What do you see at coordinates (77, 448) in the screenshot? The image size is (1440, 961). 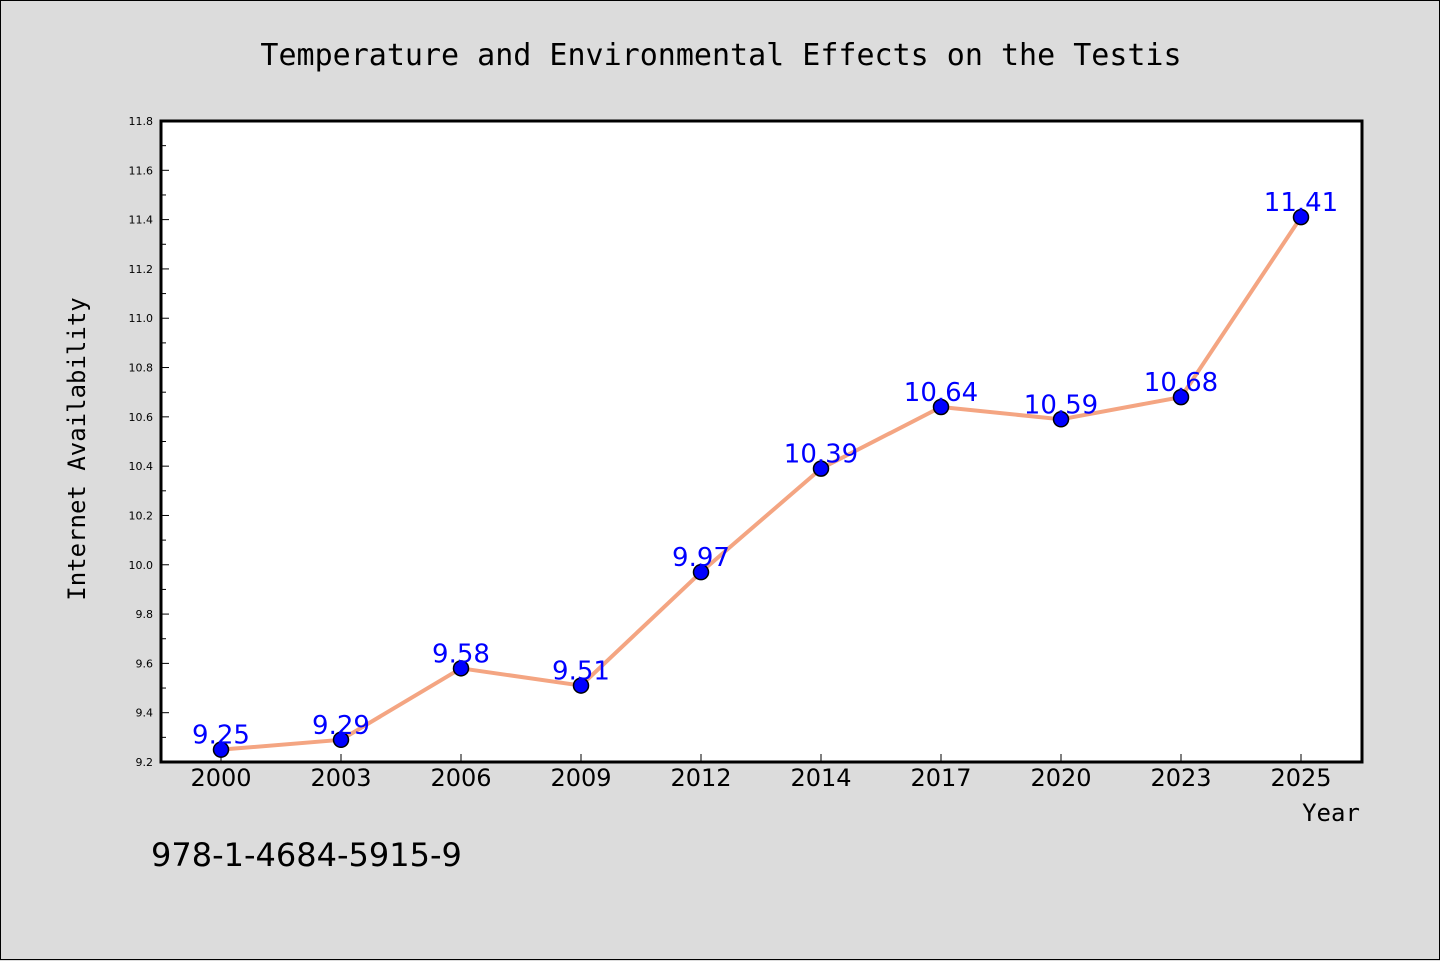 I see `y-axis-label: Internet Availability` at bounding box center [77, 448].